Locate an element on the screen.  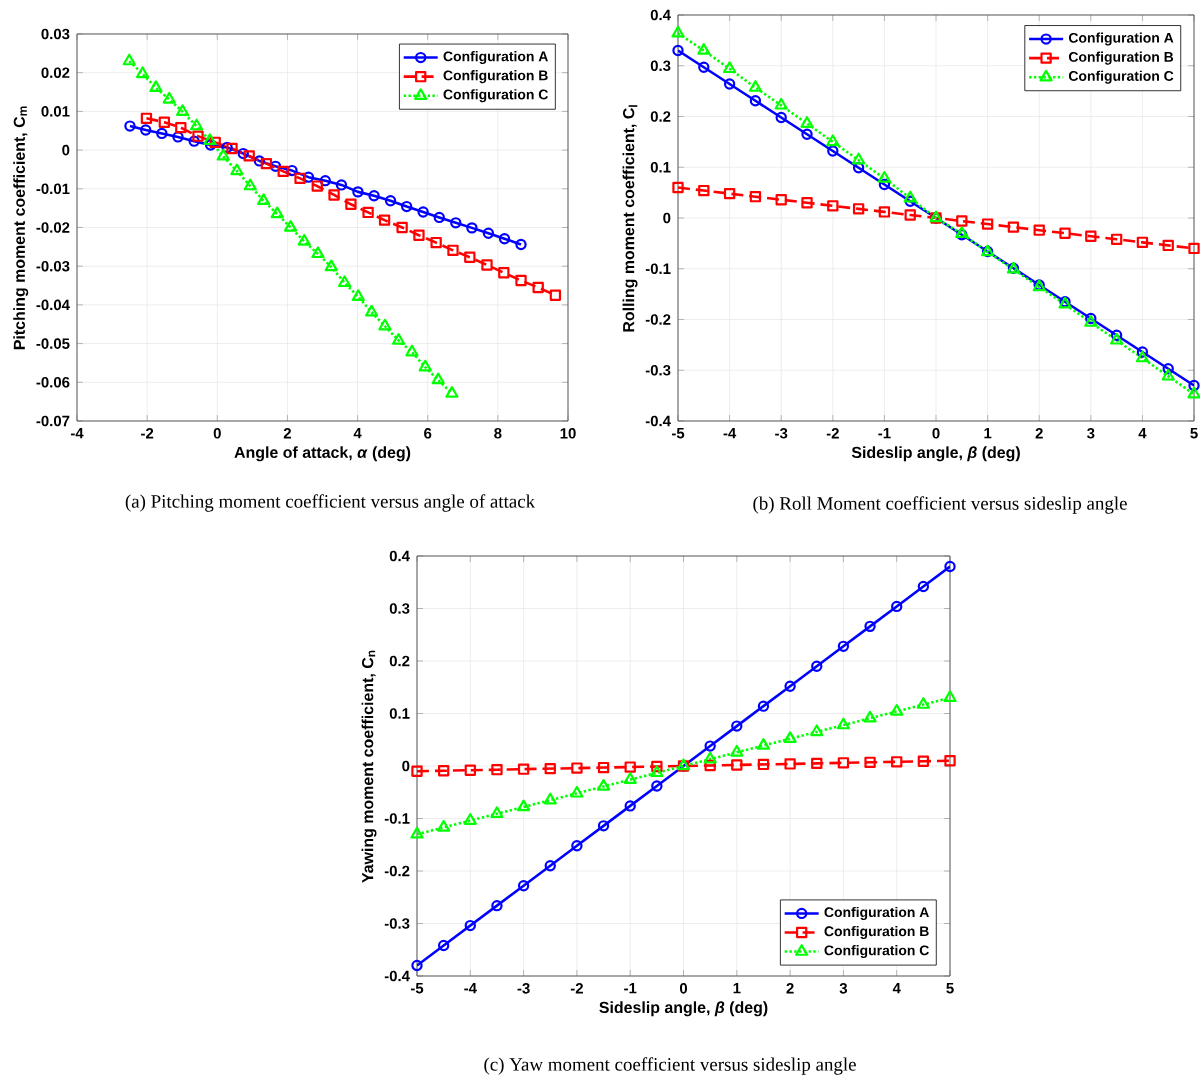
y-tick-label: -0.06 is located at coordinates (53, 382).